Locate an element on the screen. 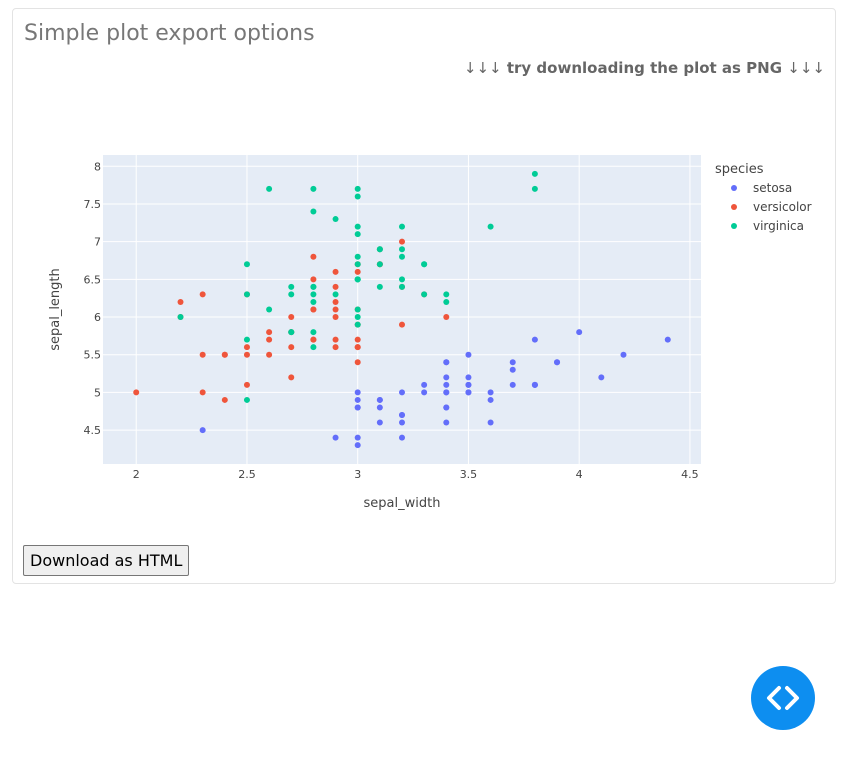  y-tick-label: 6.5 is located at coordinates (93, 279).